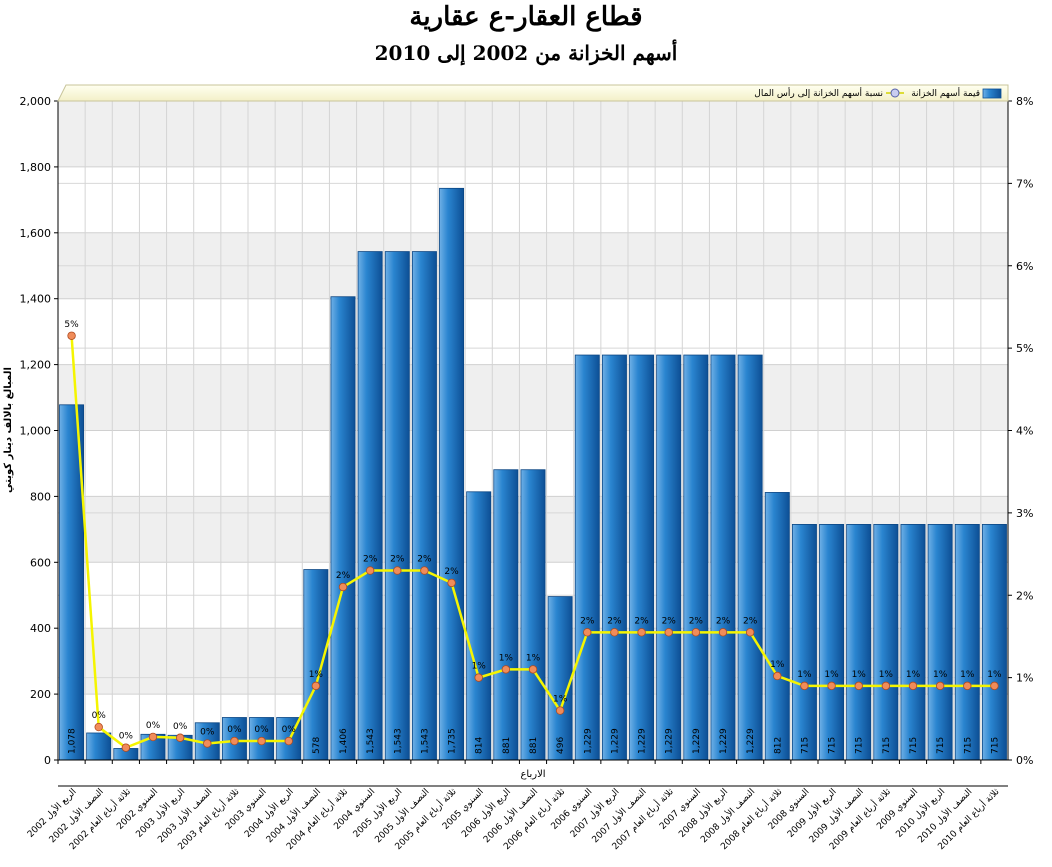 The height and width of the screenshot is (867, 1052). What do you see at coordinates (1024, 595) in the screenshot?
I see `y2-tick-label: 2%` at bounding box center [1024, 595].